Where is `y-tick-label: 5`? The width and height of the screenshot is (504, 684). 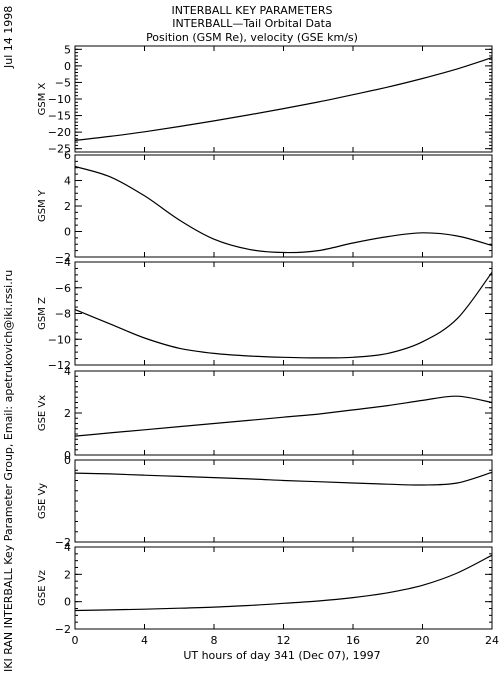 y-tick-label: 5 is located at coordinates (67, 49).